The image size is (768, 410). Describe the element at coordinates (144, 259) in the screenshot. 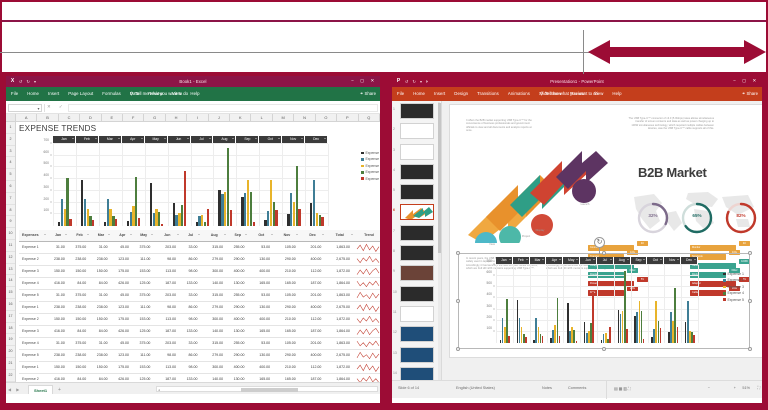

I see `table-cell-value: 111.00` at that location.